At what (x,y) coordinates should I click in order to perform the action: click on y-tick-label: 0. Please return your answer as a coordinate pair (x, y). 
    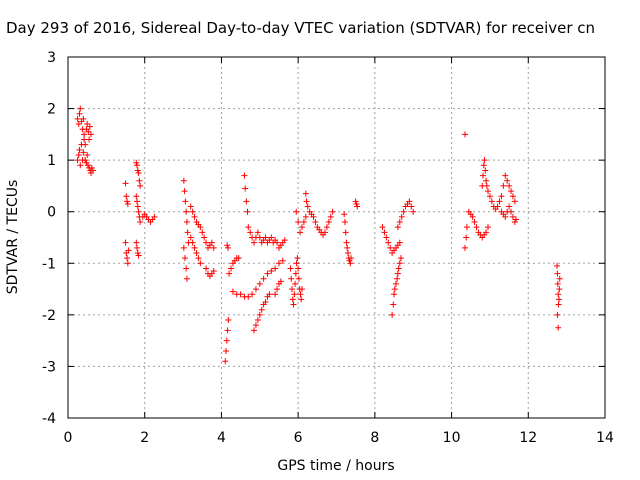
    Looking at the image, I should click on (51, 213).